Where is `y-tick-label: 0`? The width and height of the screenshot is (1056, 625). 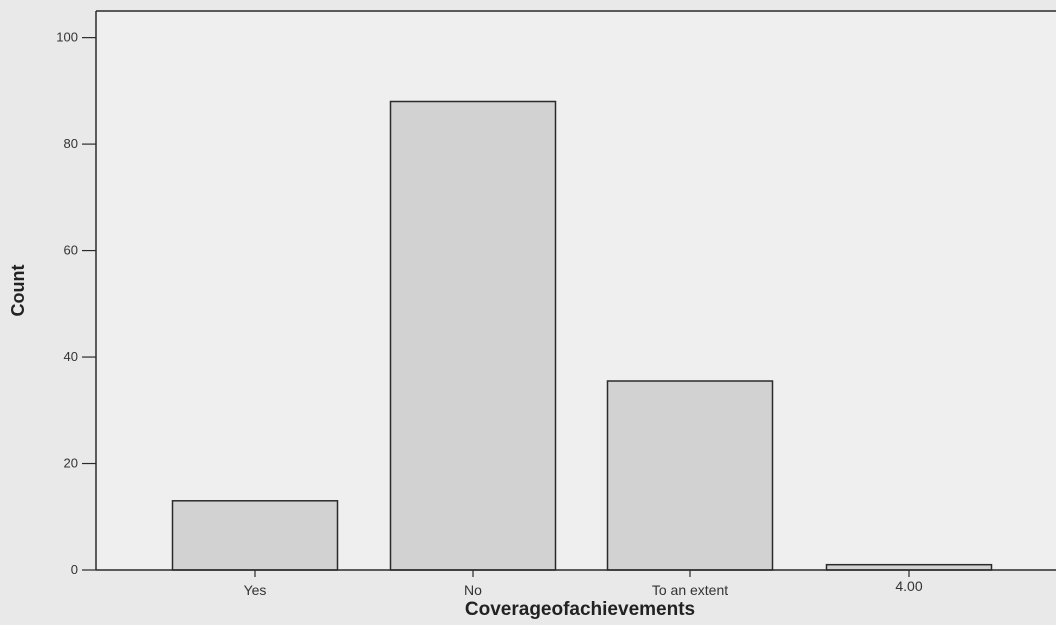 y-tick-label: 0 is located at coordinates (74, 569).